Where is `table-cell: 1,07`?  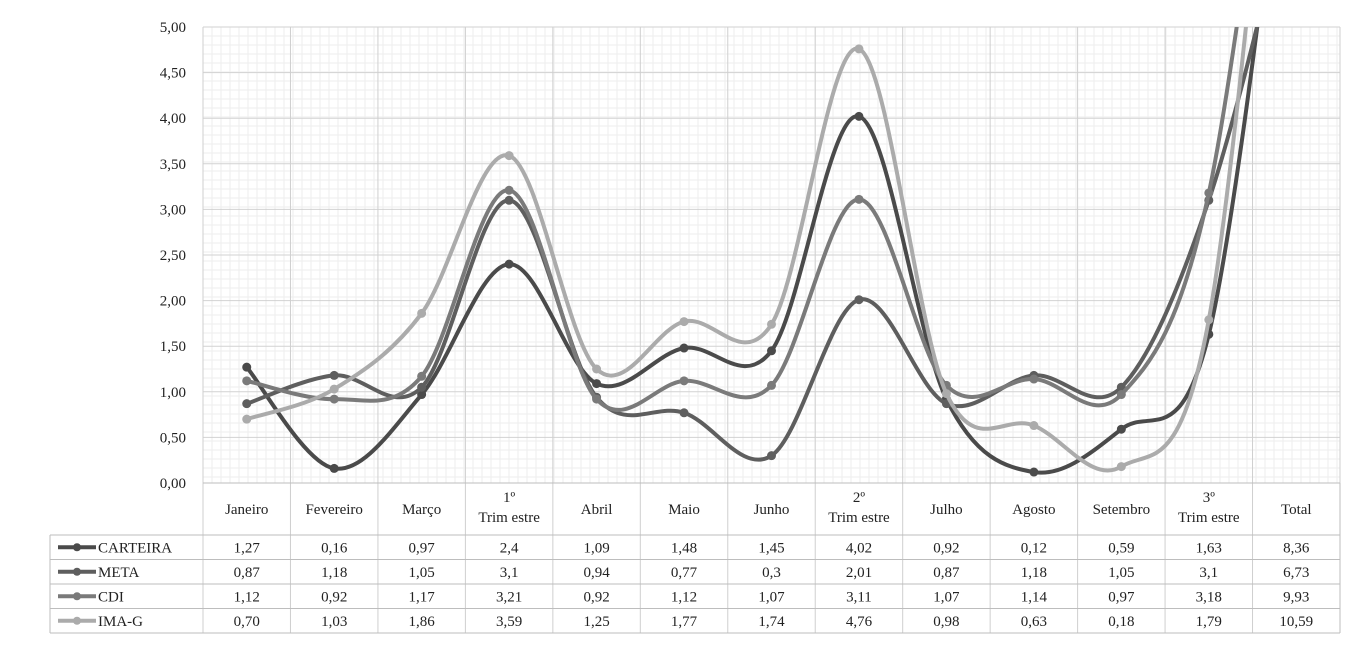
table-cell: 1,07 is located at coordinates (946, 597).